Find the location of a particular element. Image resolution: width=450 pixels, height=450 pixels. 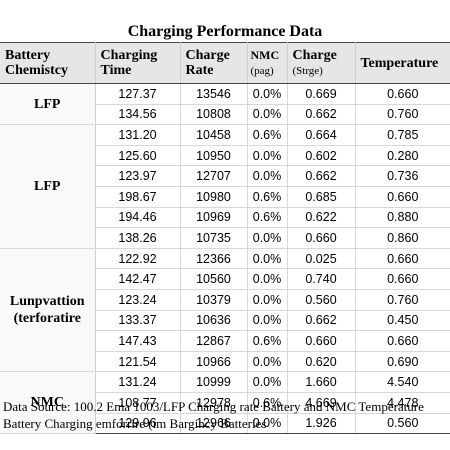

charging-time-cell: 123.24 is located at coordinates (138, 300).